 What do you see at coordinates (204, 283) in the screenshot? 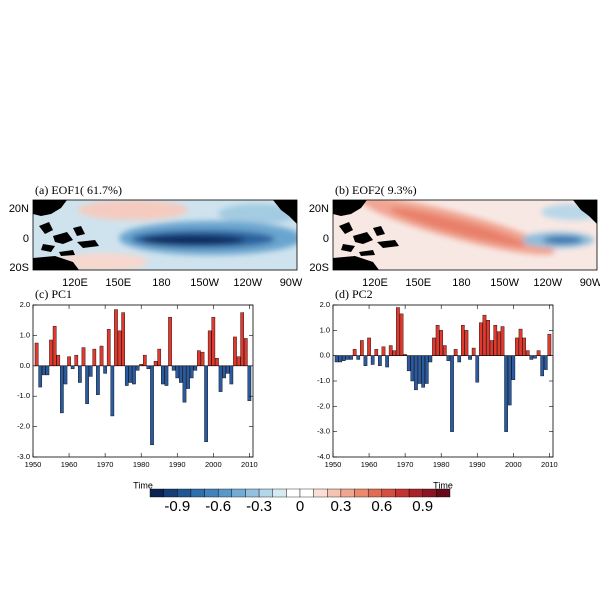
I see `lon-label: 150W` at bounding box center [204, 283].